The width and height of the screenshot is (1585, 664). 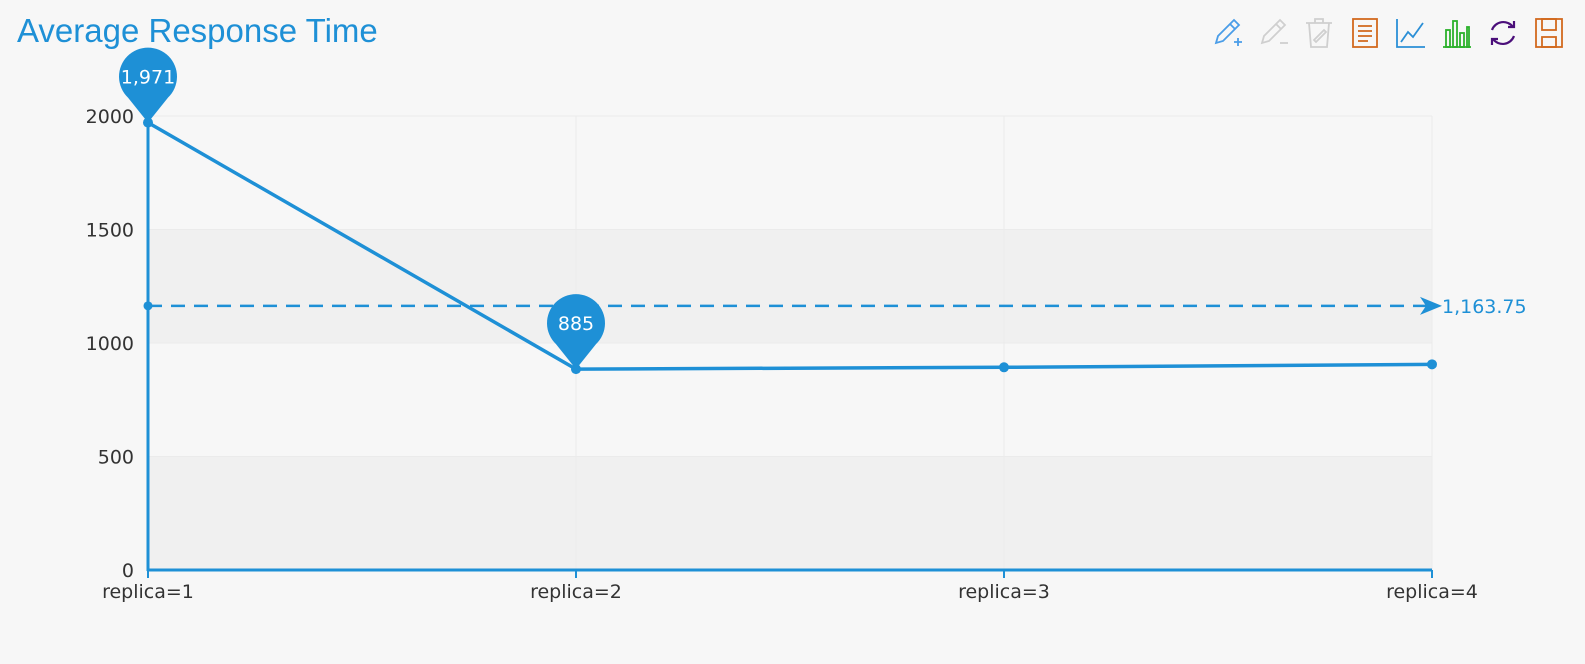 I want to click on y-tick-label: 1000, so click(x=110, y=344).